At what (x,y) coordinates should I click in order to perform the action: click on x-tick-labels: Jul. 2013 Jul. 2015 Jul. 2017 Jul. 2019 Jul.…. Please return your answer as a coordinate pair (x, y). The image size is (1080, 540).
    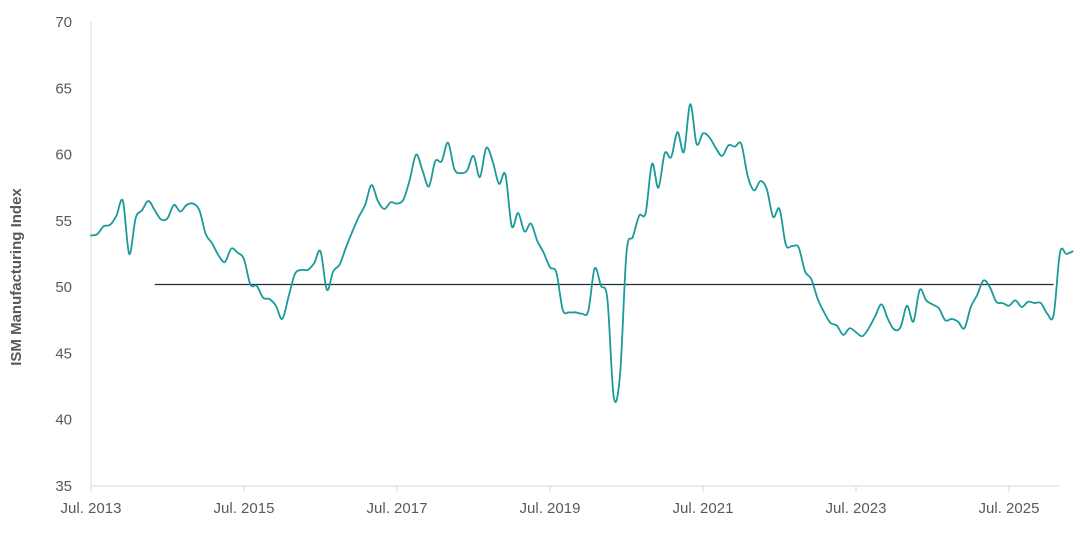
    Looking at the image, I should click on (550, 501).